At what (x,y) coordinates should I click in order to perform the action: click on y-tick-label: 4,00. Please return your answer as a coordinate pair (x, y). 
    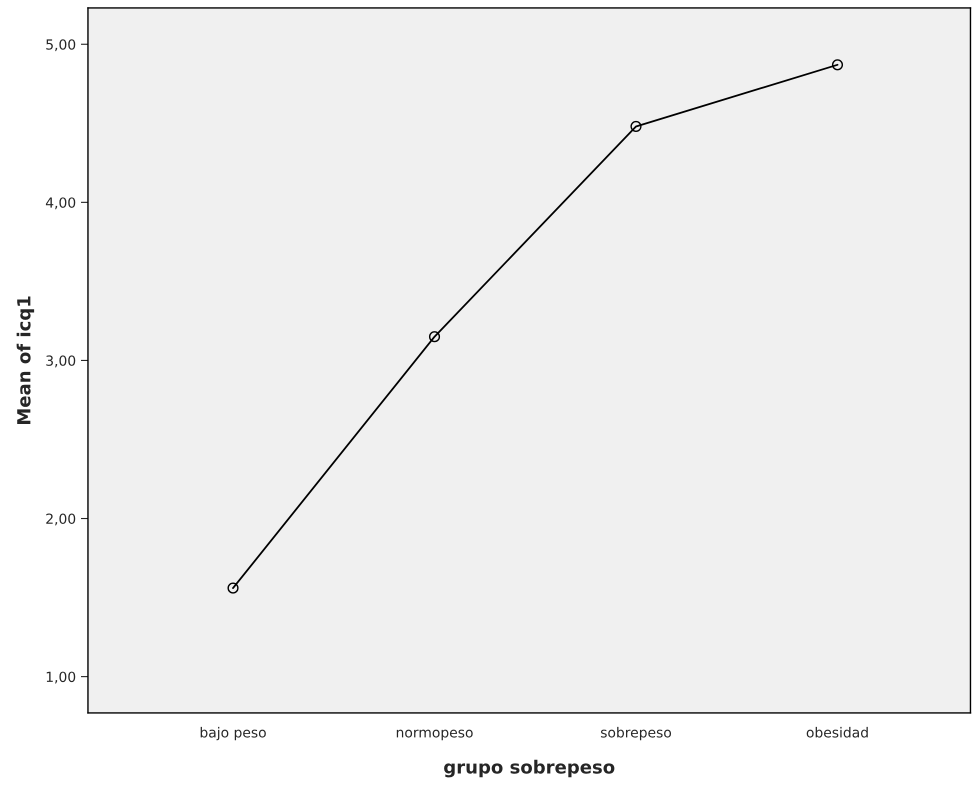
    Looking at the image, I should click on (61, 203).